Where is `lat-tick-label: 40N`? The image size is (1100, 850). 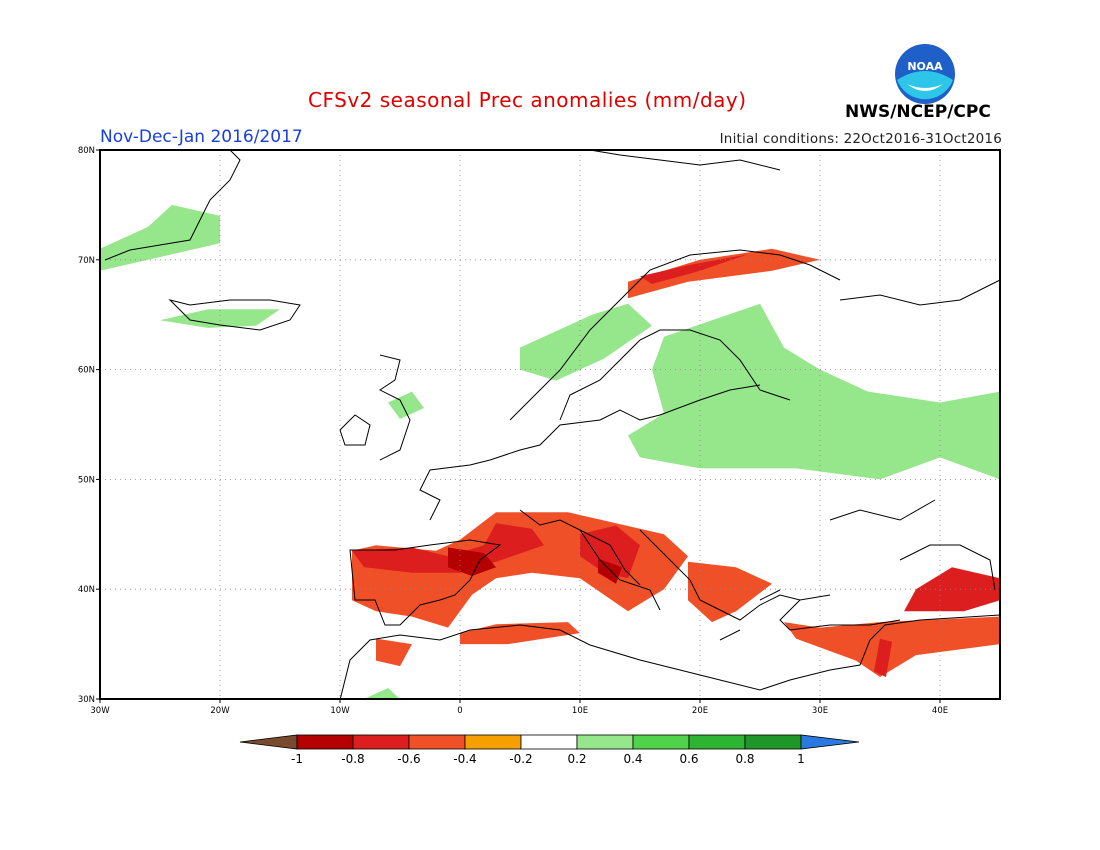
lat-tick-label: 40N is located at coordinates (86, 590).